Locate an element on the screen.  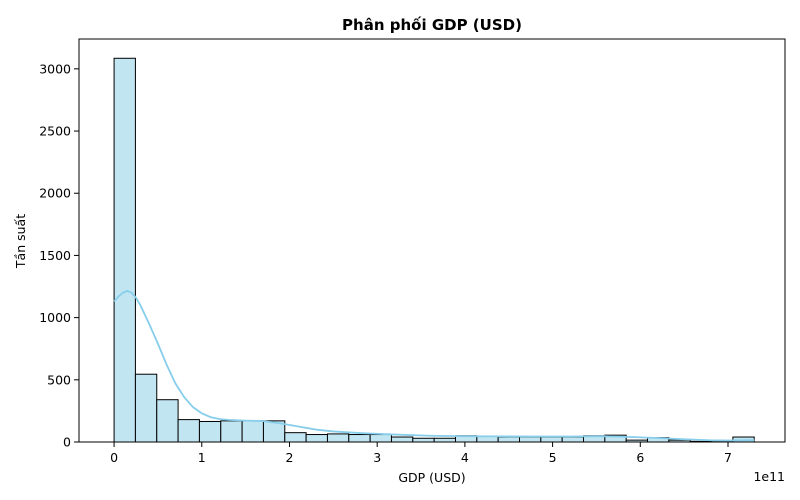
y-tick-label: 0 is located at coordinates (67, 442).